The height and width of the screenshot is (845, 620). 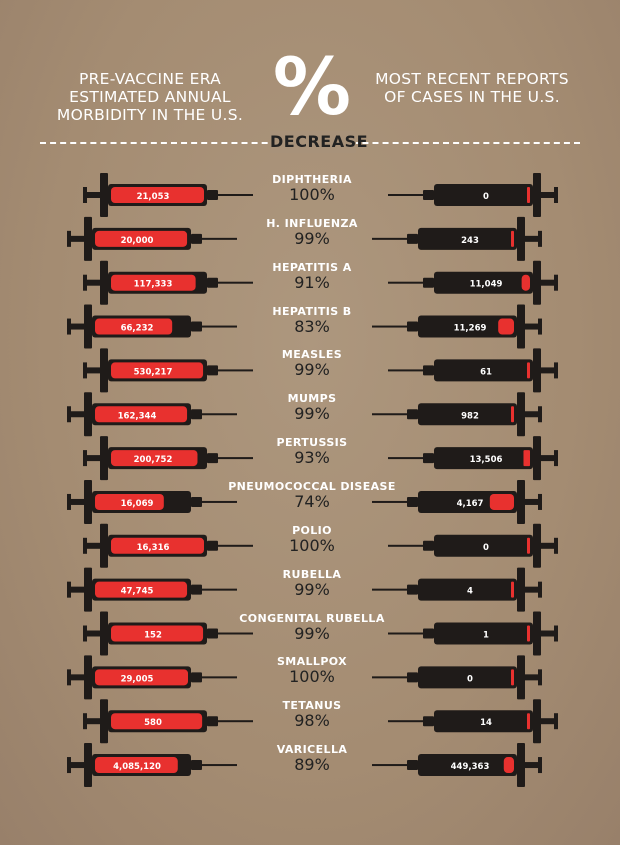 What do you see at coordinates (470, 767) in the screenshot?
I see `recent-cases-value: 449,363` at bounding box center [470, 767].